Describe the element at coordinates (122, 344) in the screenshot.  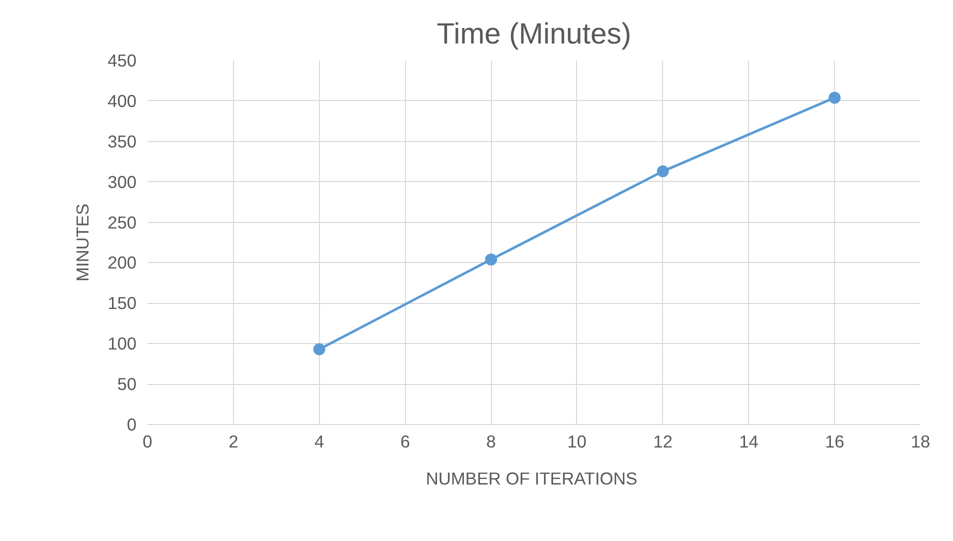
I see `y-tick-label: 100` at that location.